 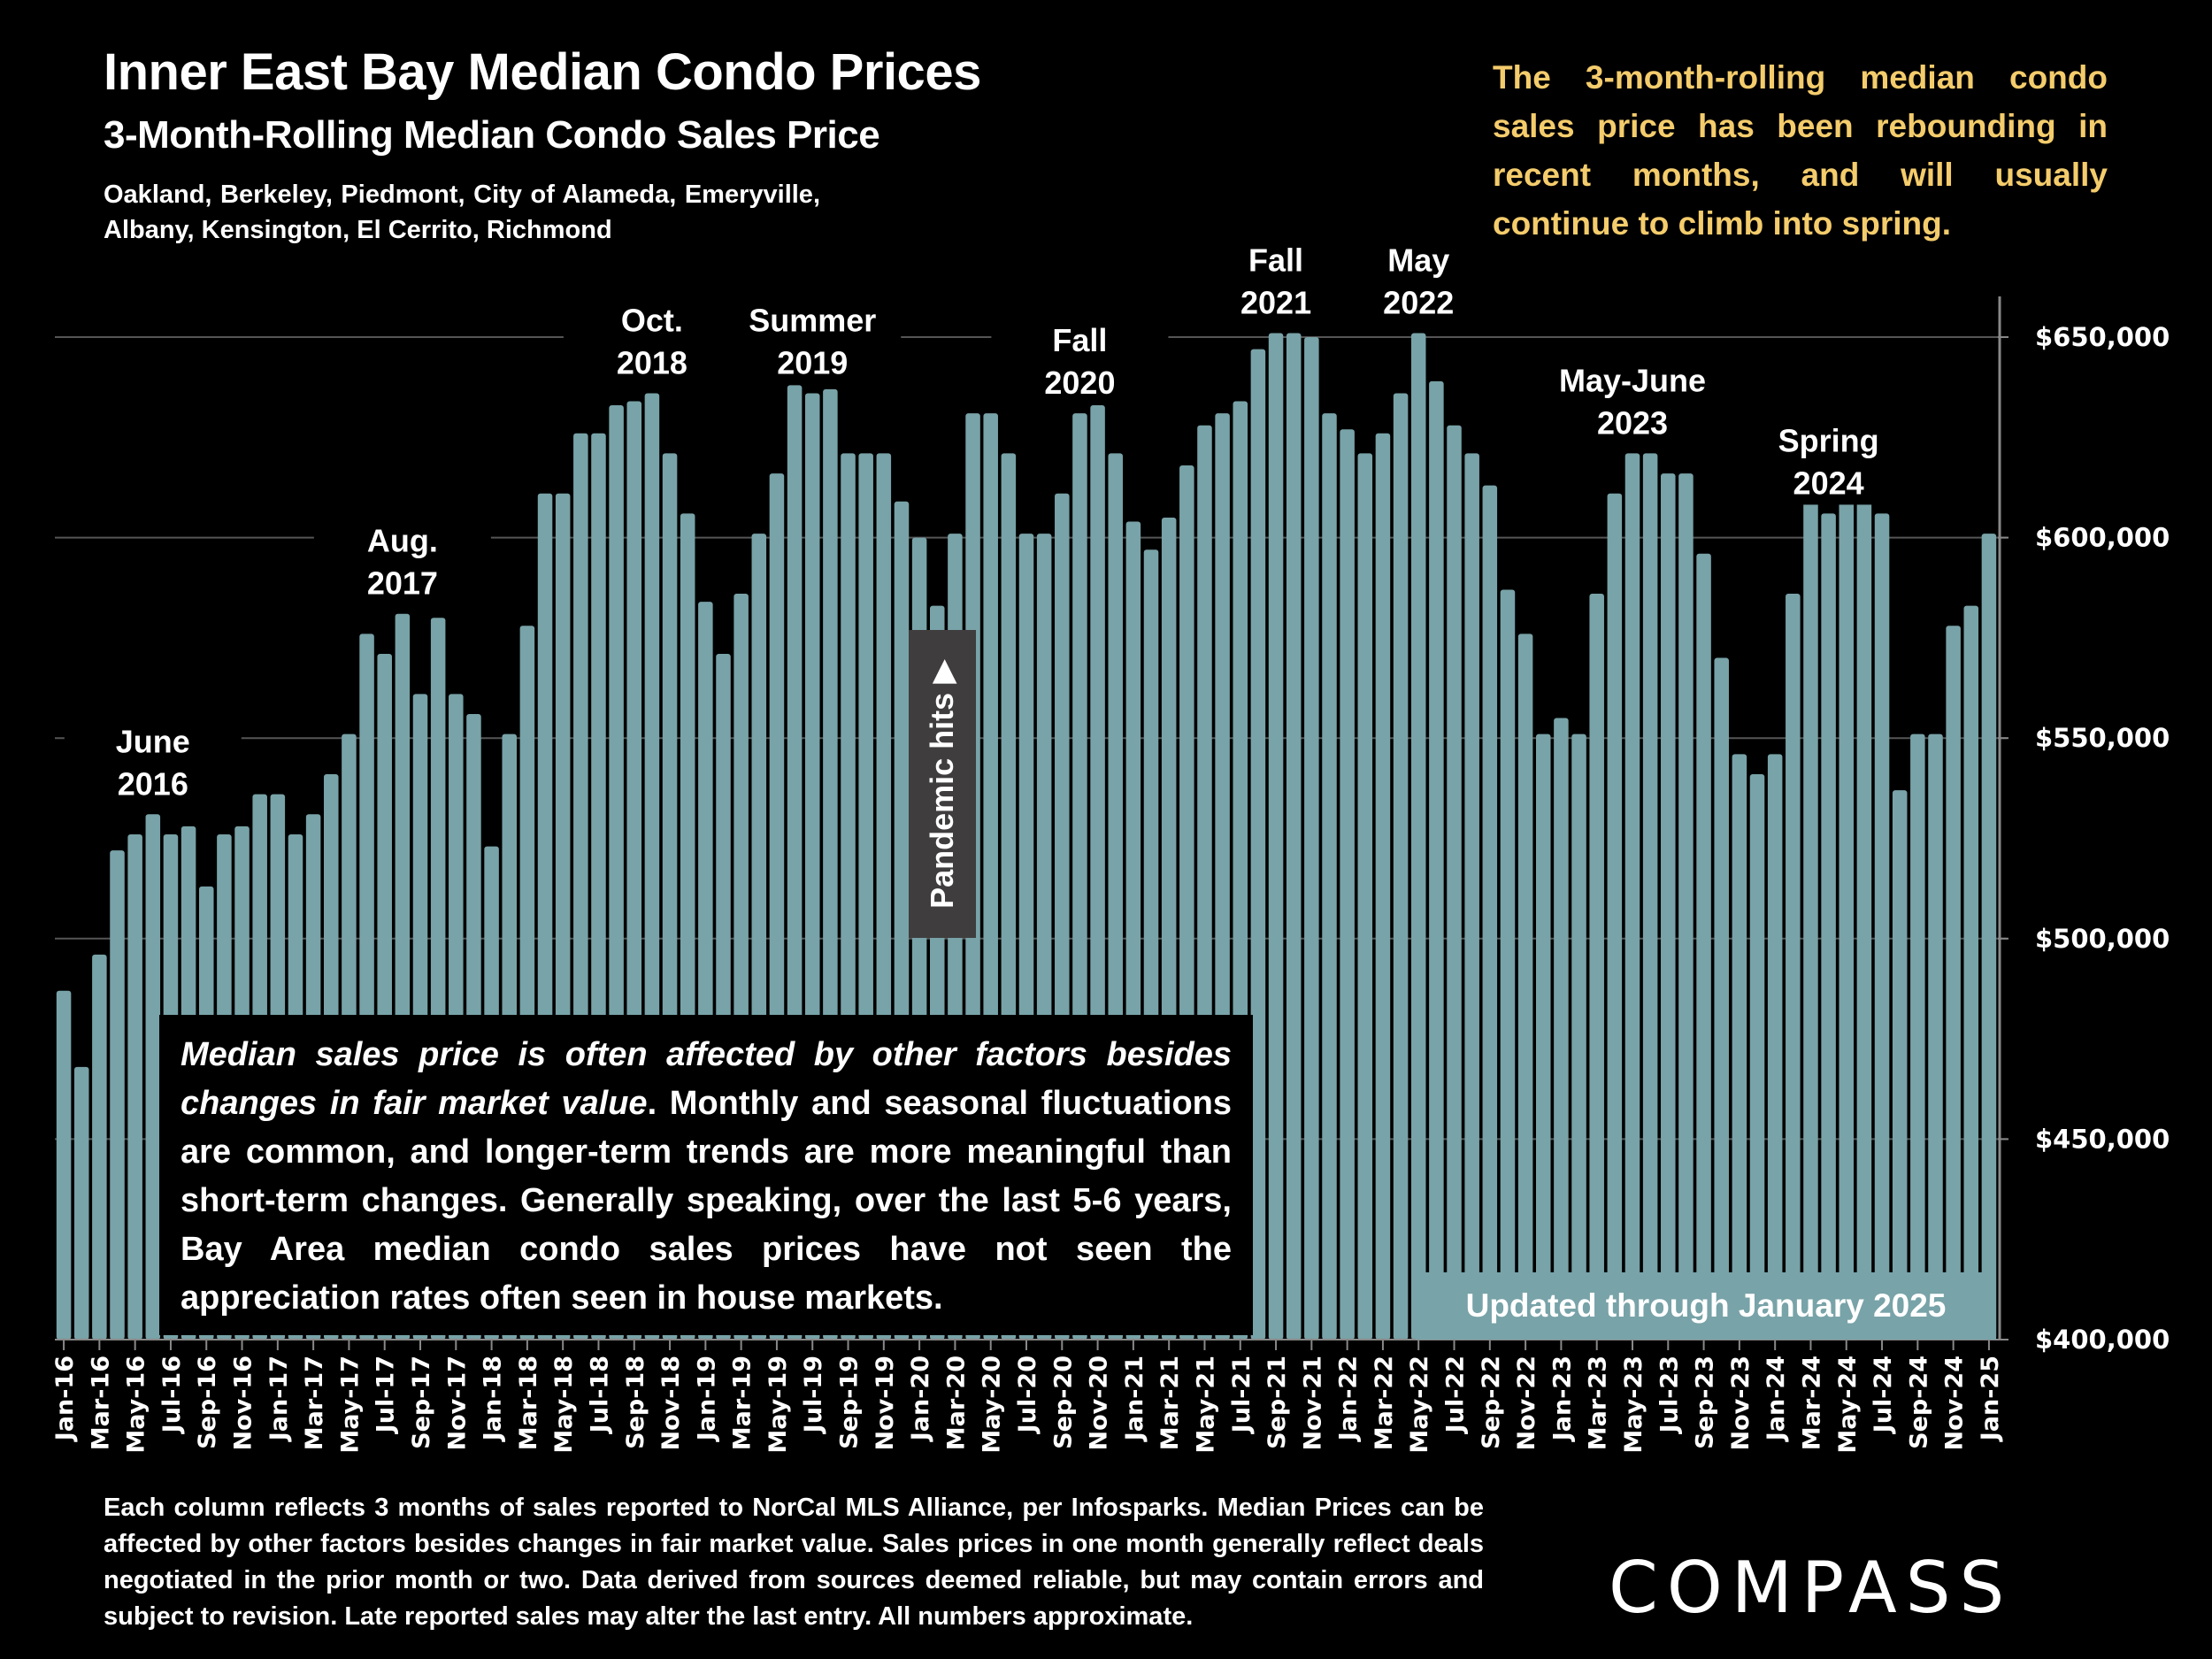 What do you see at coordinates (652, 320) in the screenshot?
I see `annotation-label: Oct.` at bounding box center [652, 320].